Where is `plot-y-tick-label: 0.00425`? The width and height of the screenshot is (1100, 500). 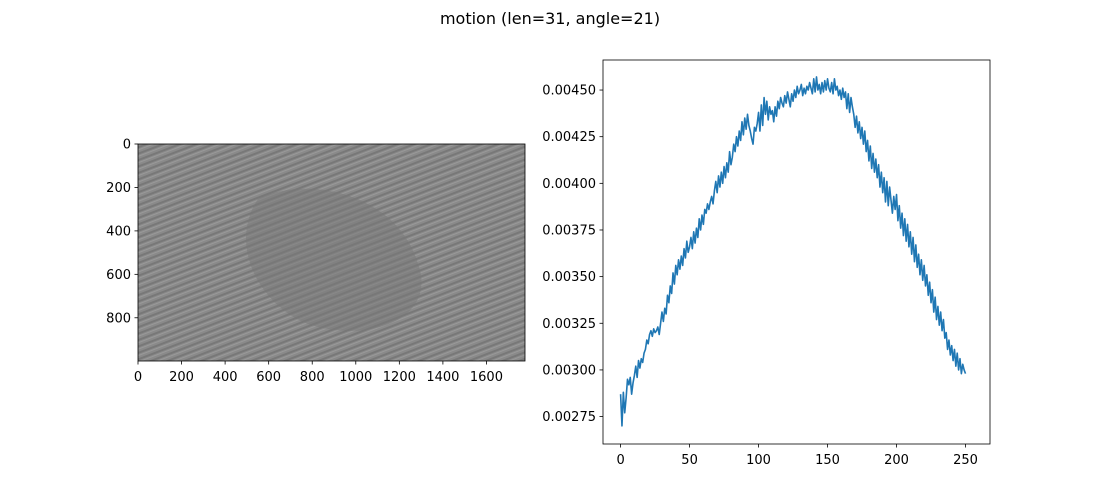
plot-y-tick-label: 0.00425 is located at coordinates (569, 137).